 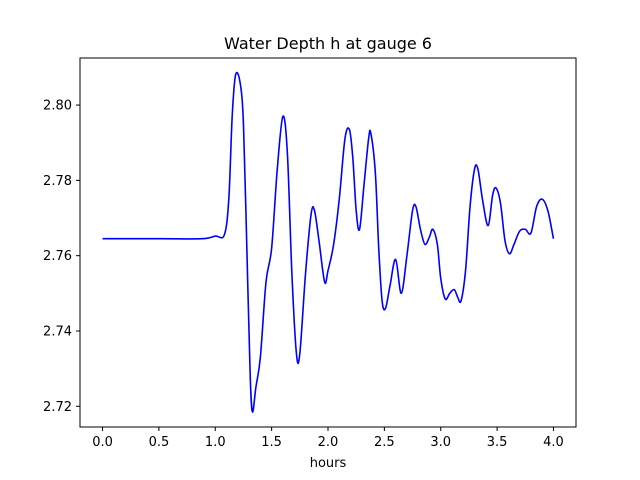 What do you see at coordinates (440, 442) in the screenshot?
I see `x-tick-label: 3.0` at bounding box center [440, 442].